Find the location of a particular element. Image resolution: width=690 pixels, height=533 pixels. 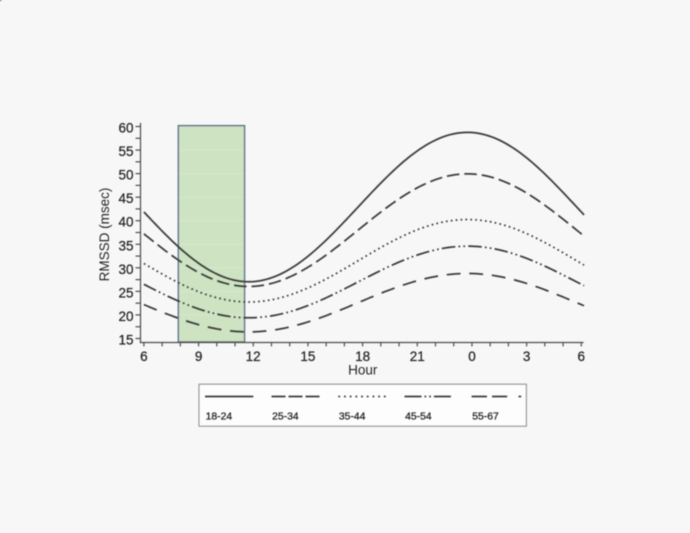

svg-text: 60 is located at coordinates (125, 128).